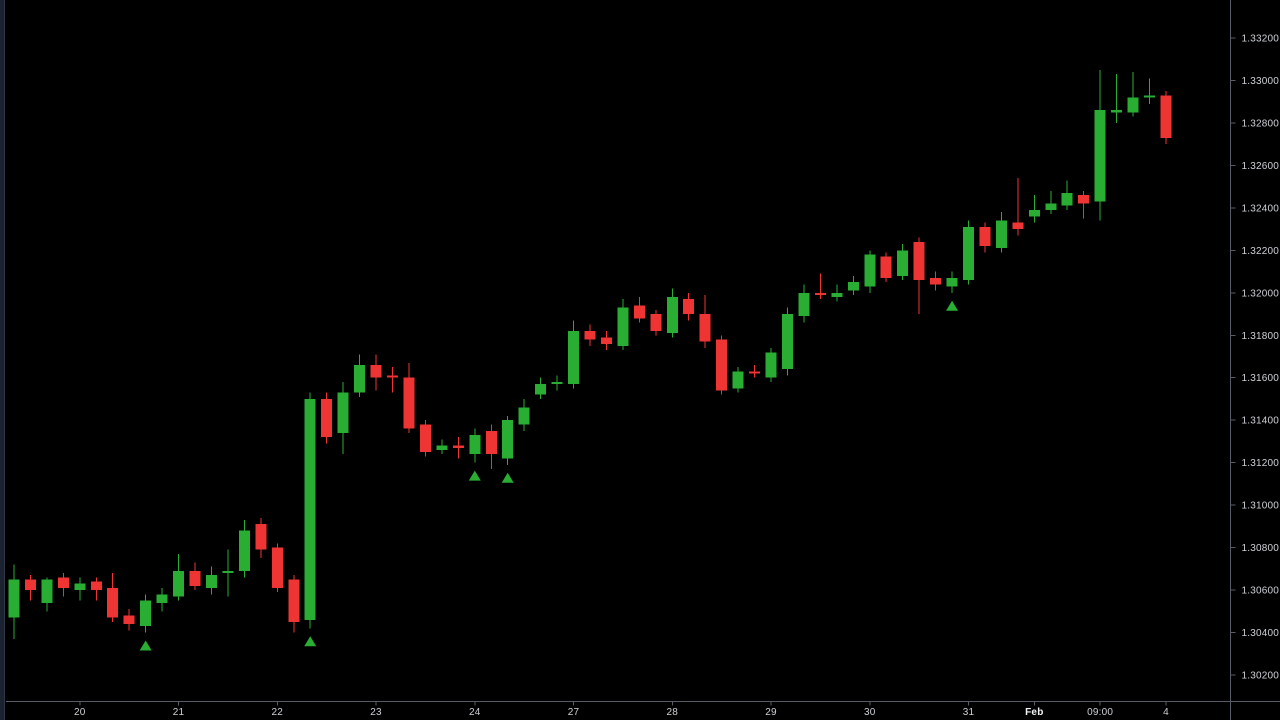 The image size is (1280, 720). Describe the element at coordinates (179, 712) in the screenshot. I see `time-axis-label: 21` at that location.